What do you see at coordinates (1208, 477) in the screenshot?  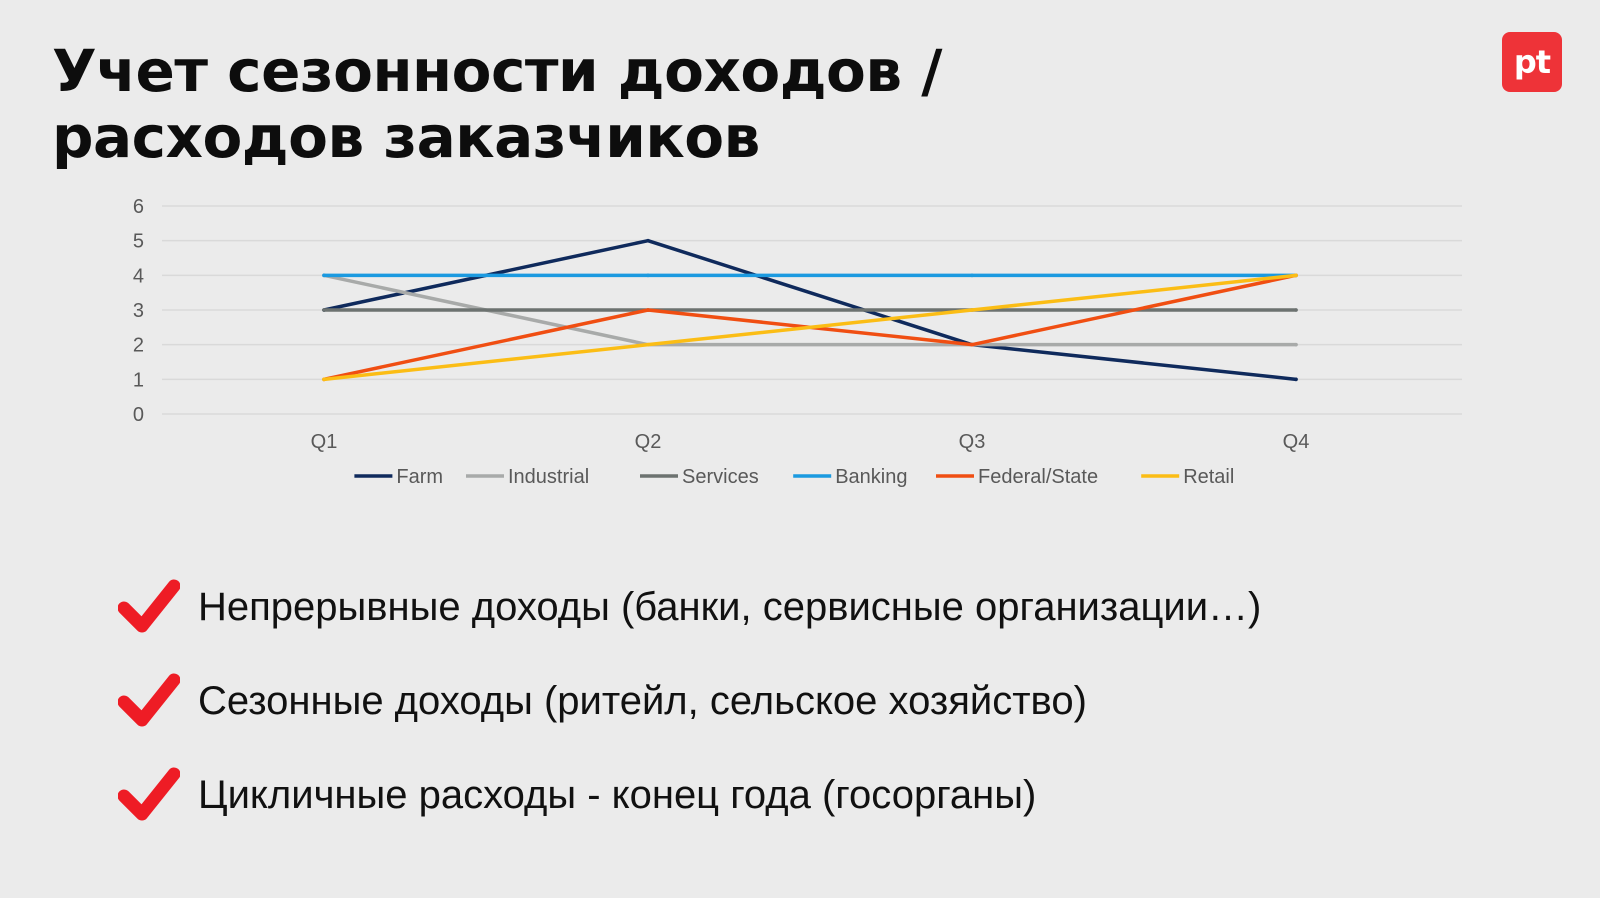 I see `legend-label: Retail` at bounding box center [1208, 477].